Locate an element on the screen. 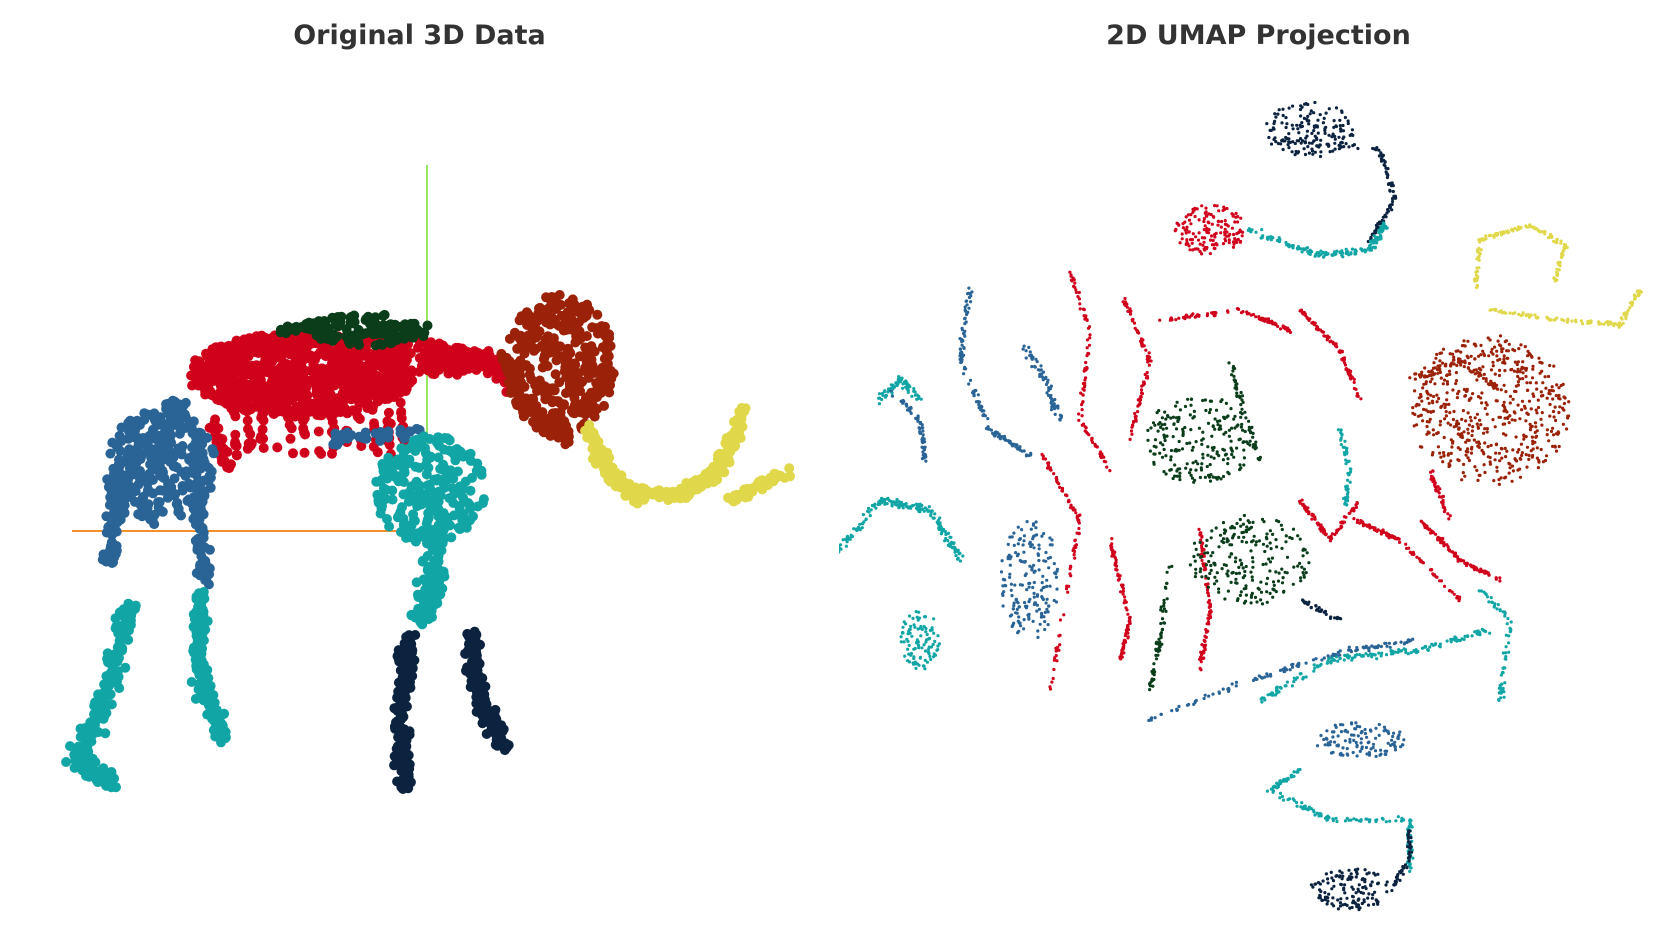  right-chart-title: 2D UMAP Projection is located at coordinates (1258, 35).